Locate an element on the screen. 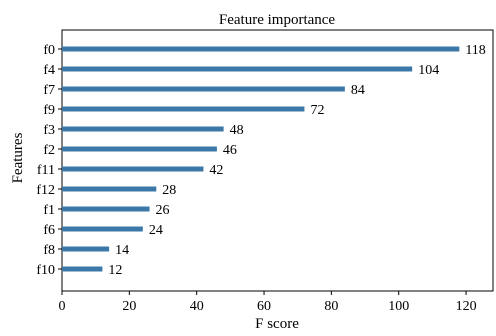 The height and width of the screenshot is (336, 496). bar-f7 is located at coordinates (203, 89).